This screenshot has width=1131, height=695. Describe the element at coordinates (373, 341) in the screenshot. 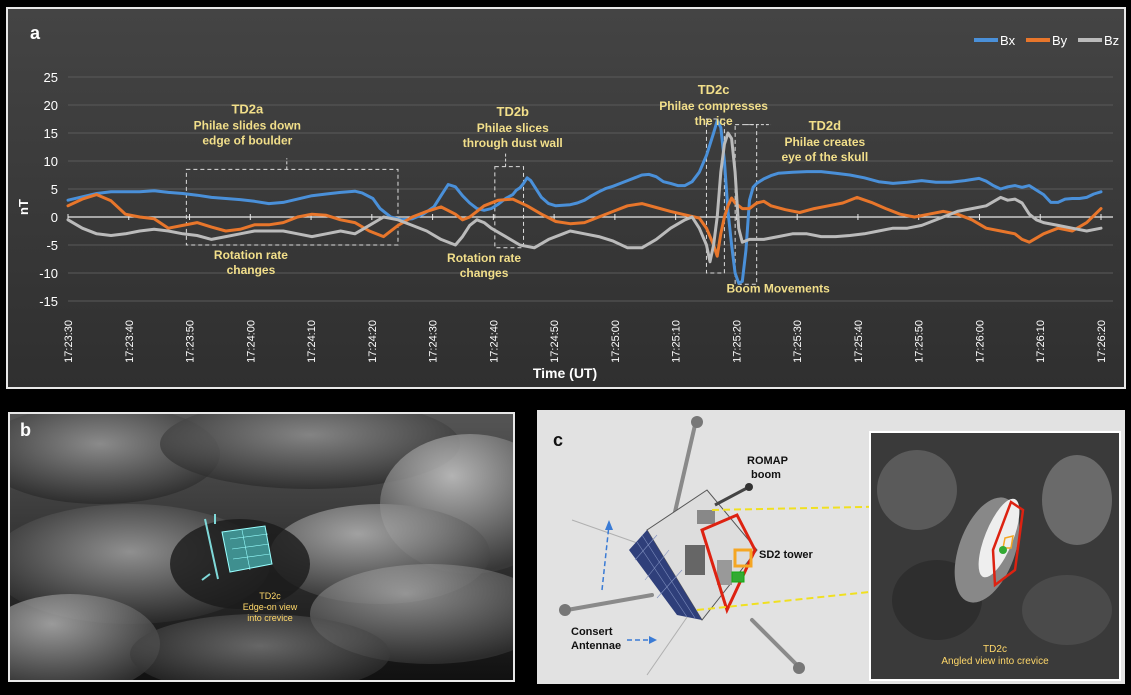

I see `x-tick-label: 17:24:20` at that location.